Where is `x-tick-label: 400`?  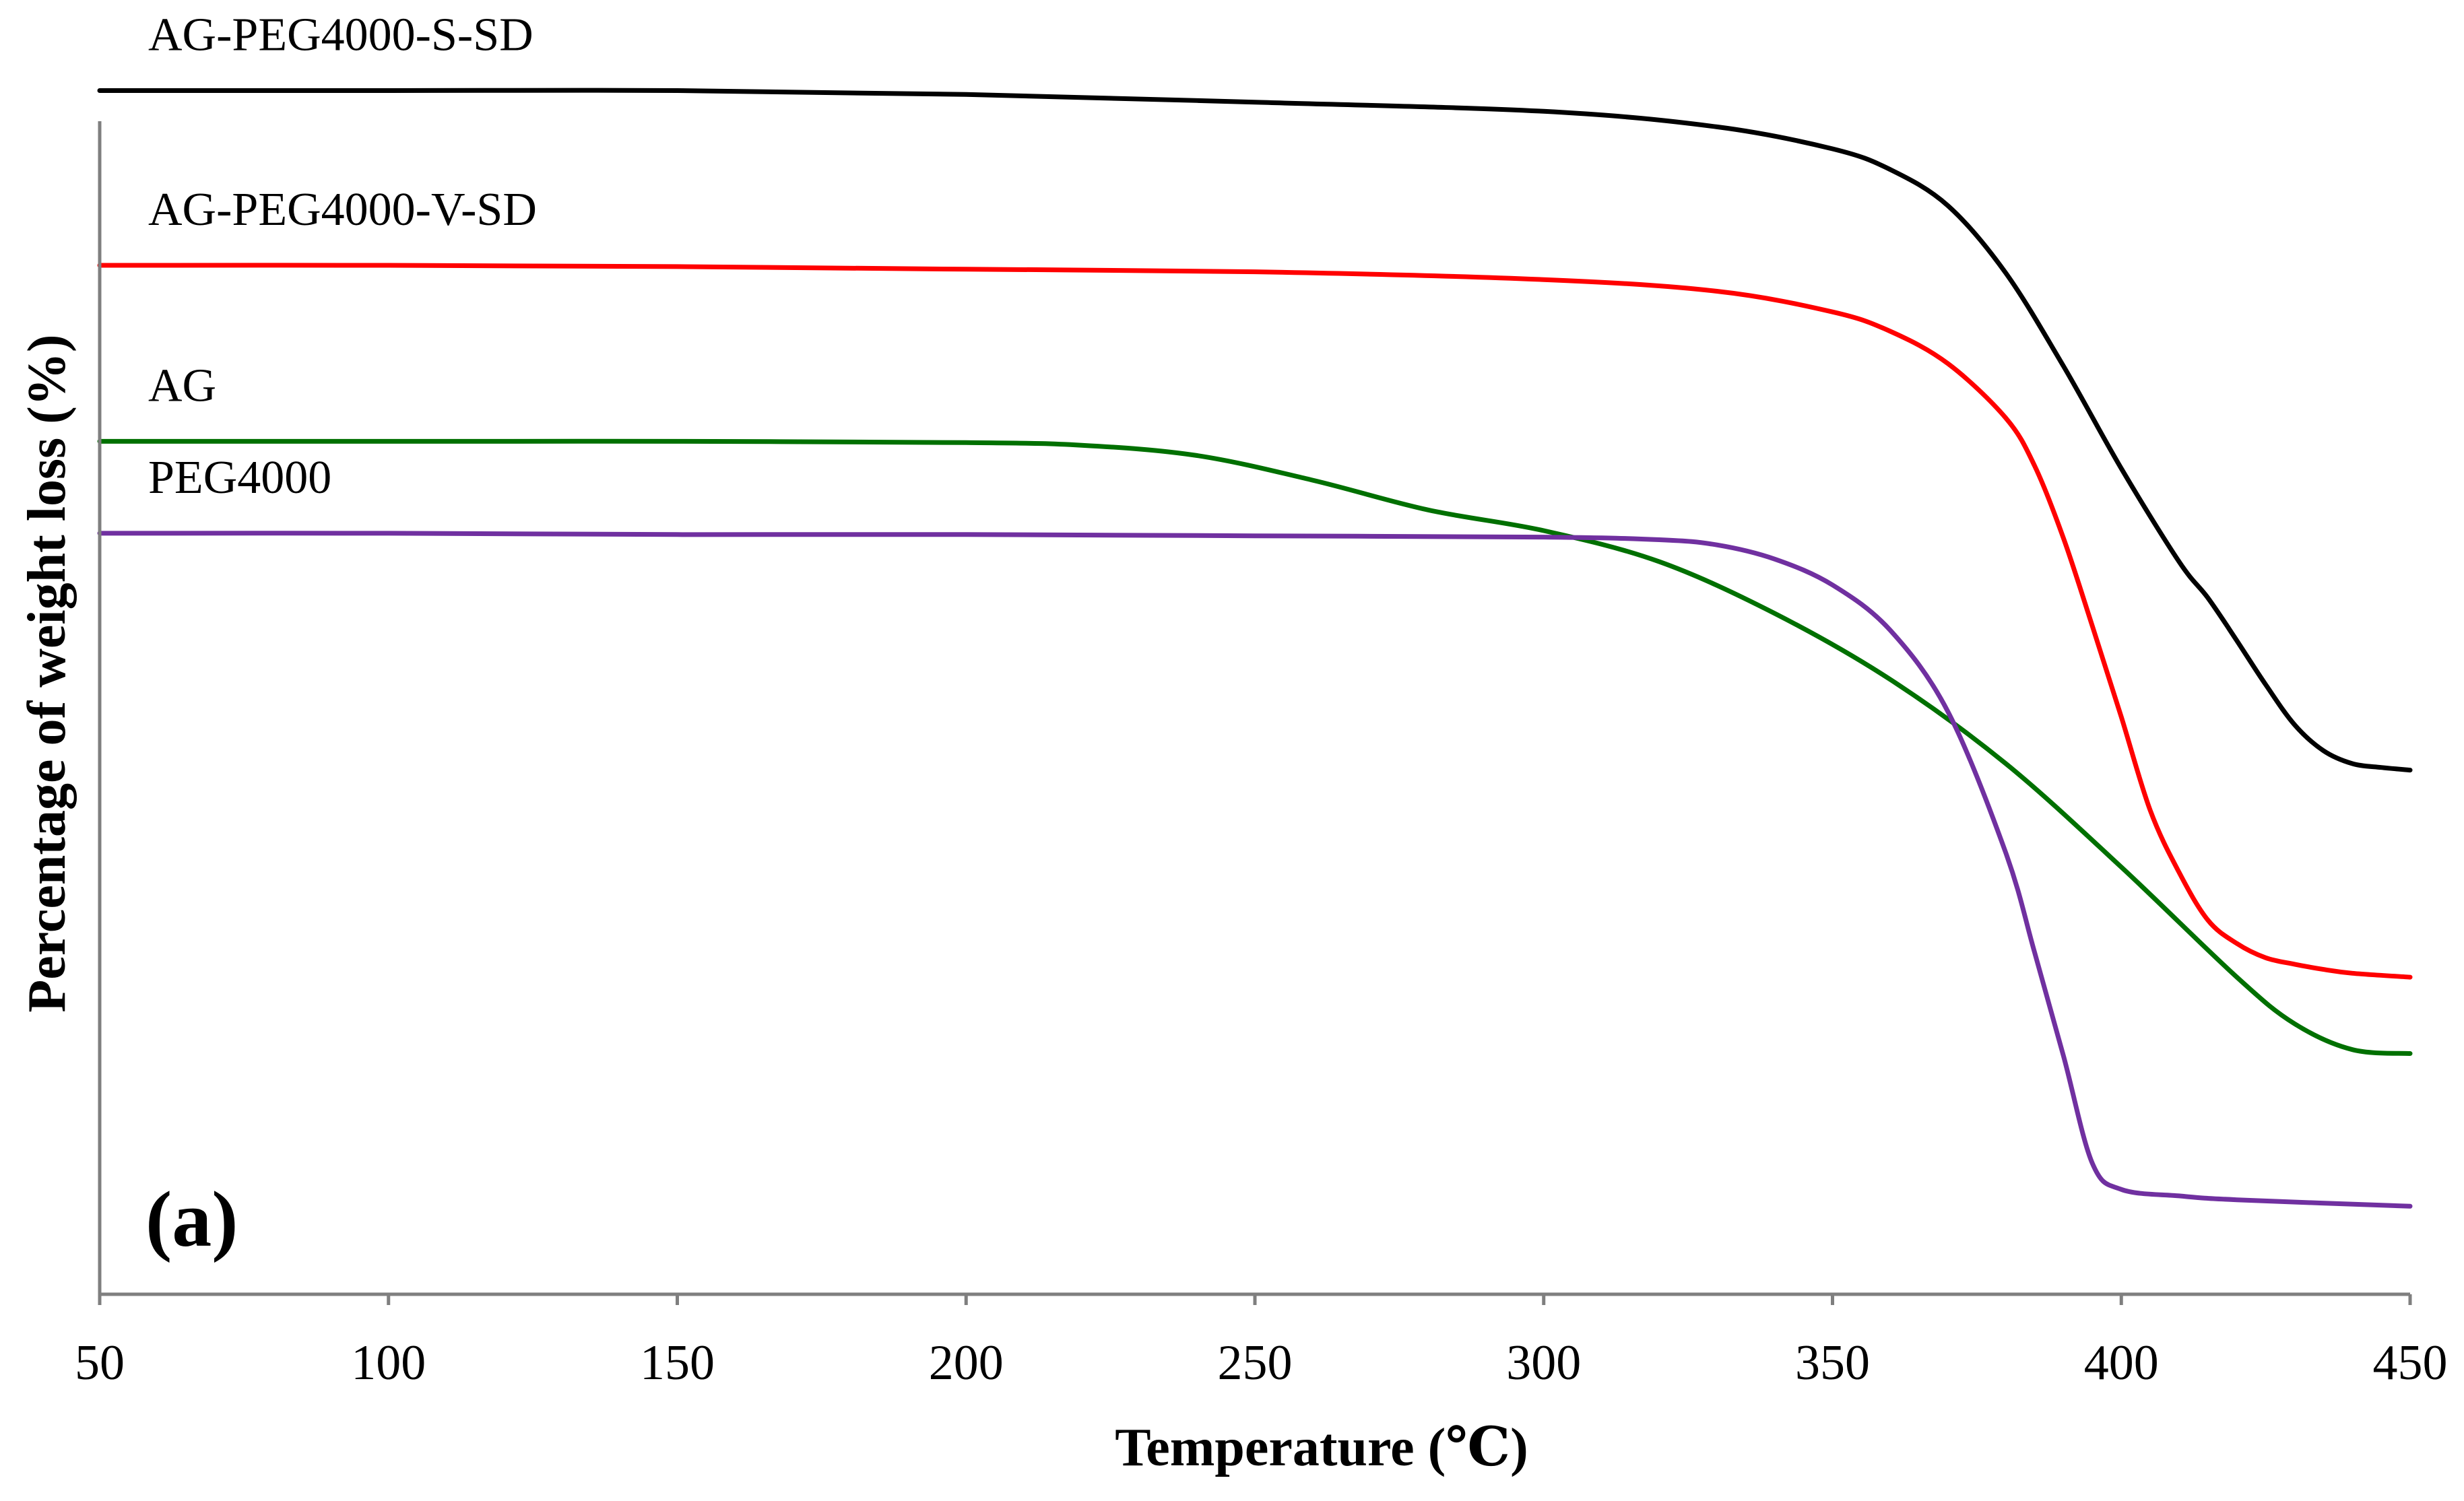 x-tick-label: 400 is located at coordinates (2121, 1363).